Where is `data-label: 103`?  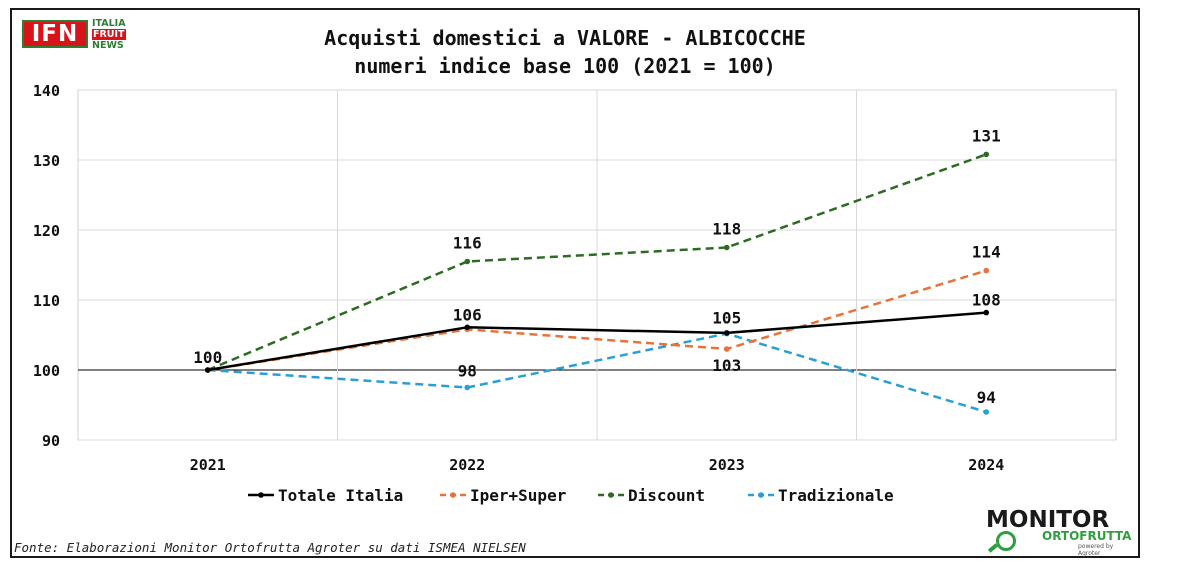 data-label: 103 is located at coordinates (726, 365).